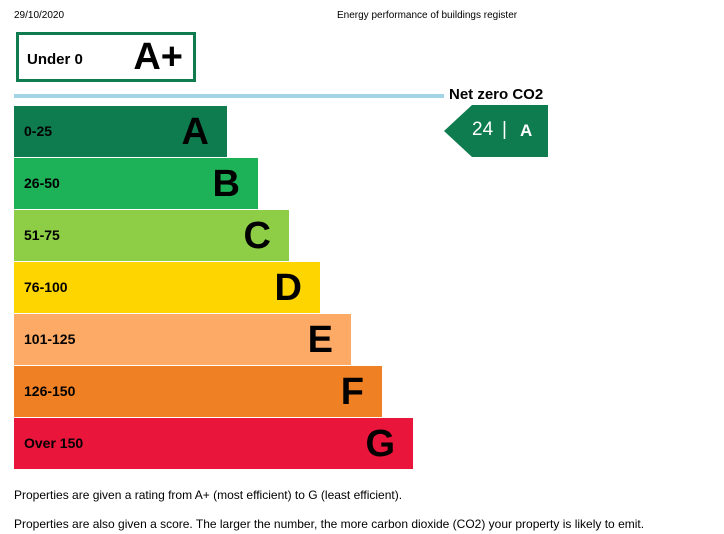 The height and width of the screenshot is (534, 724). What do you see at coordinates (38, 131) in the screenshot?
I see `band-a-range: 0-25` at bounding box center [38, 131].